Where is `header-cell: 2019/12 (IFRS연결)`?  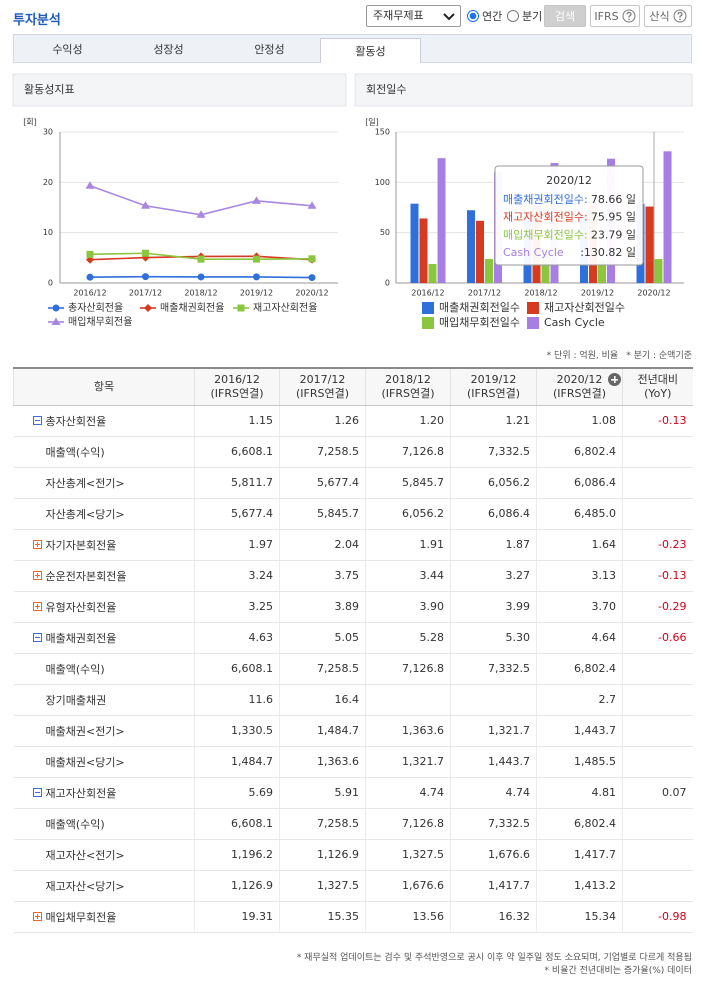
header-cell: 2019/12 (IFRS연결) is located at coordinates (493, 387).